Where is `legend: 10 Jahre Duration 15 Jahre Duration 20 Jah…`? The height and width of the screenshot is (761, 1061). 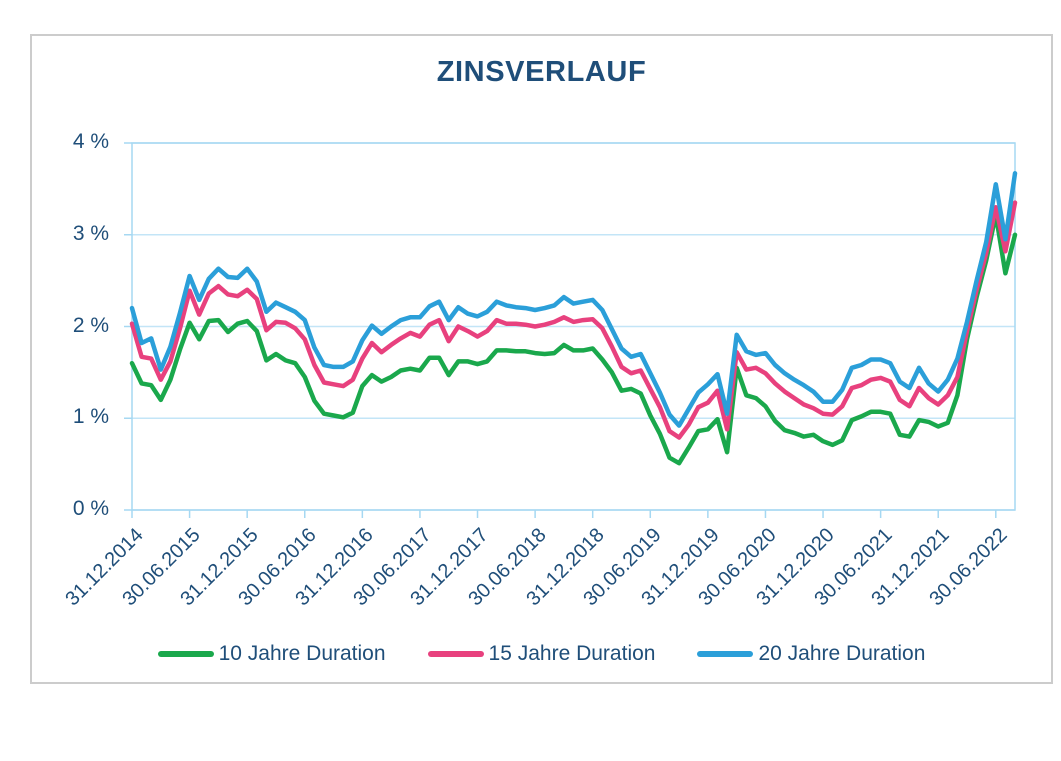 legend: 10 Jahre Duration 15 Jahre Duration 20 Jah… is located at coordinates (541, 654).